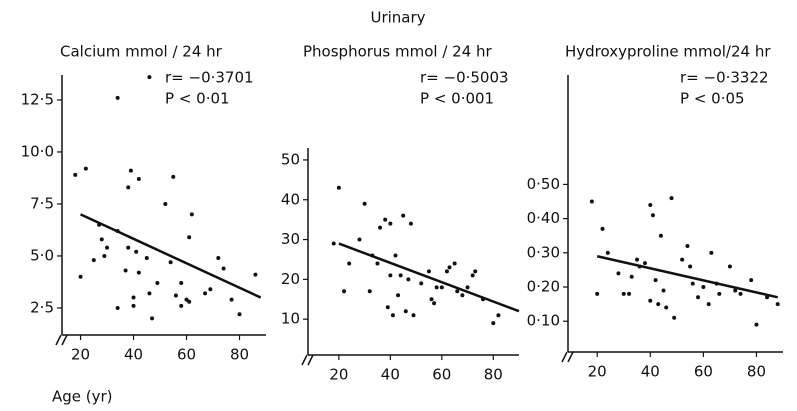  What do you see at coordinates (37, 151) in the screenshot?
I see `y-tick-label: 10·0` at bounding box center [37, 151].